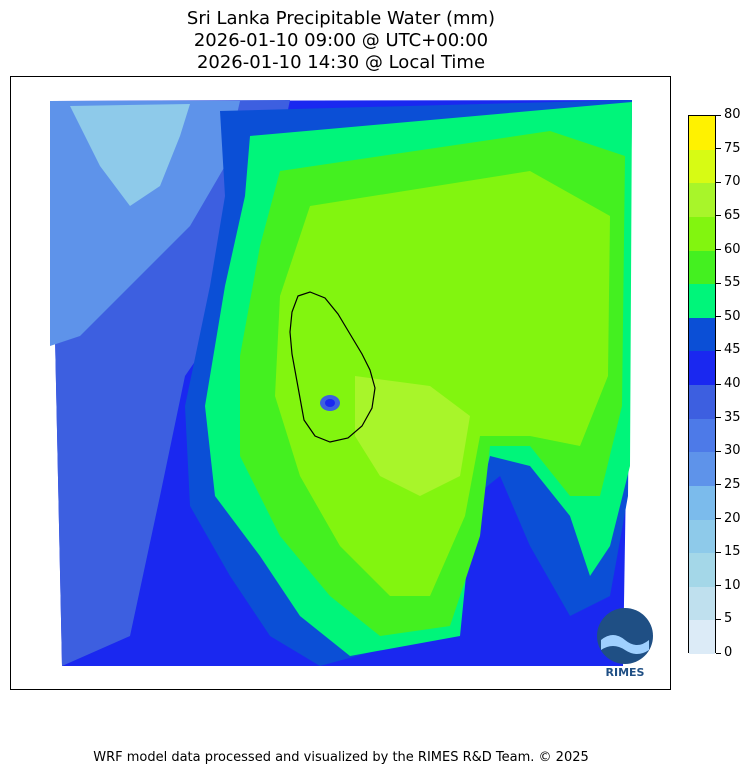 Image resolution: width=751 pixels, height=776 pixels. What do you see at coordinates (732, 316) in the screenshot?
I see `colorbar-tick-label: 50` at bounding box center [732, 316].